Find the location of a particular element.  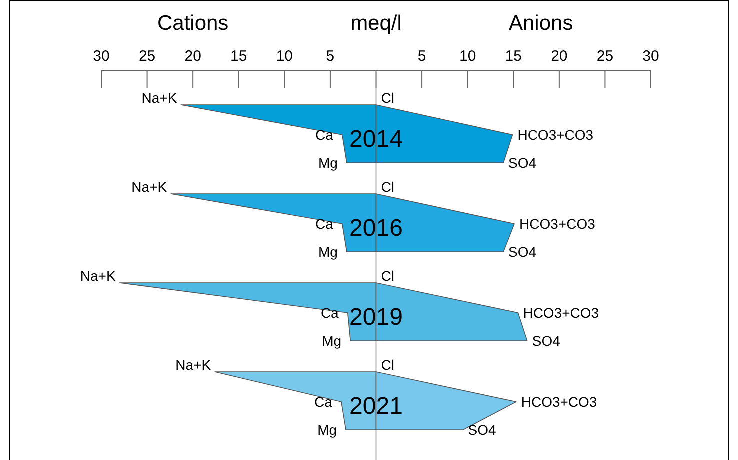

x-axis-title: meq/l is located at coordinates (376, 23).